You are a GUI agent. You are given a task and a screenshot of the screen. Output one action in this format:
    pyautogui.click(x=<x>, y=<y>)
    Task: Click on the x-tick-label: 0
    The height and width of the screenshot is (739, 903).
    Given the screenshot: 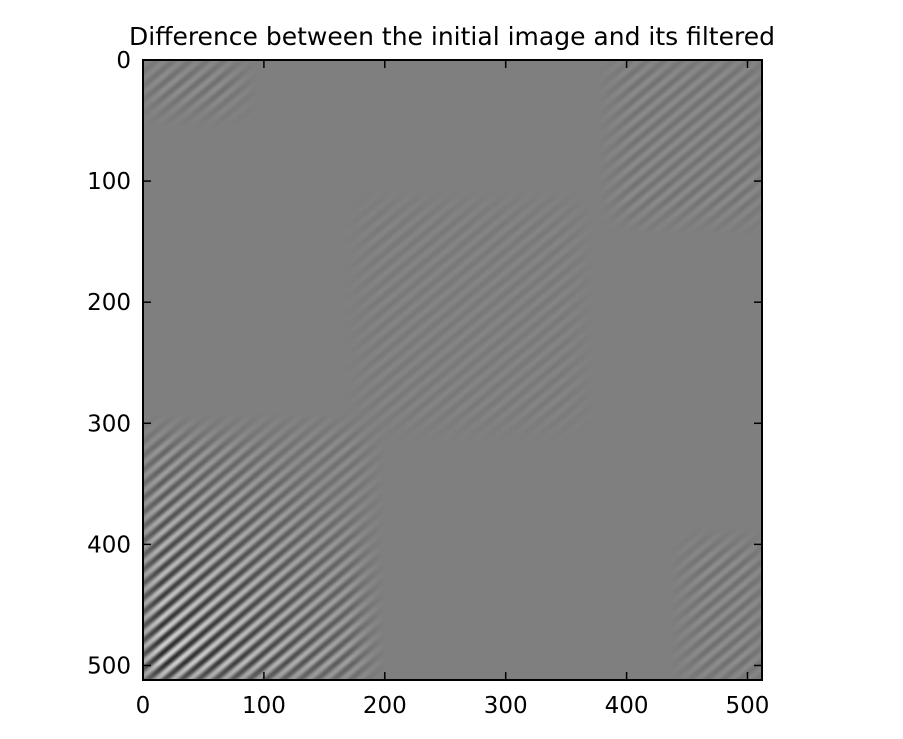 What is the action you would take?
    pyautogui.click(x=143, y=706)
    